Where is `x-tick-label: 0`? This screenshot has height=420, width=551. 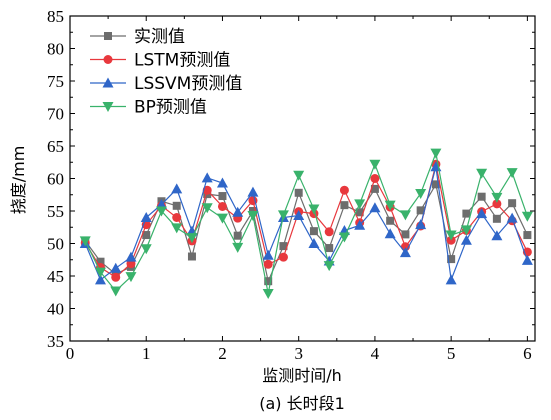
x-tick-label: 0 is located at coordinates (70, 353).